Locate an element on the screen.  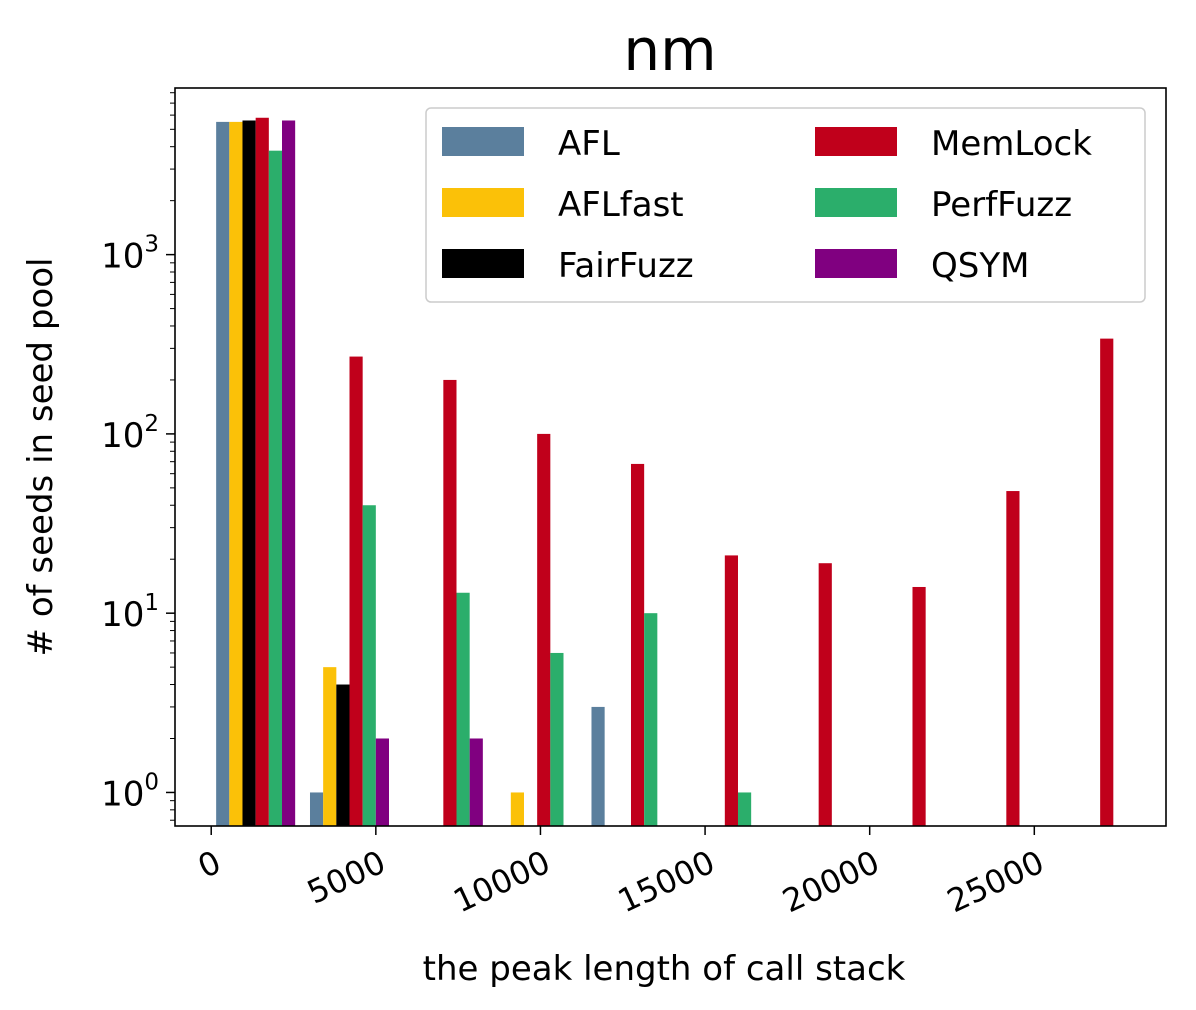
x-tick-label: 10000 is located at coordinates (502, 881).